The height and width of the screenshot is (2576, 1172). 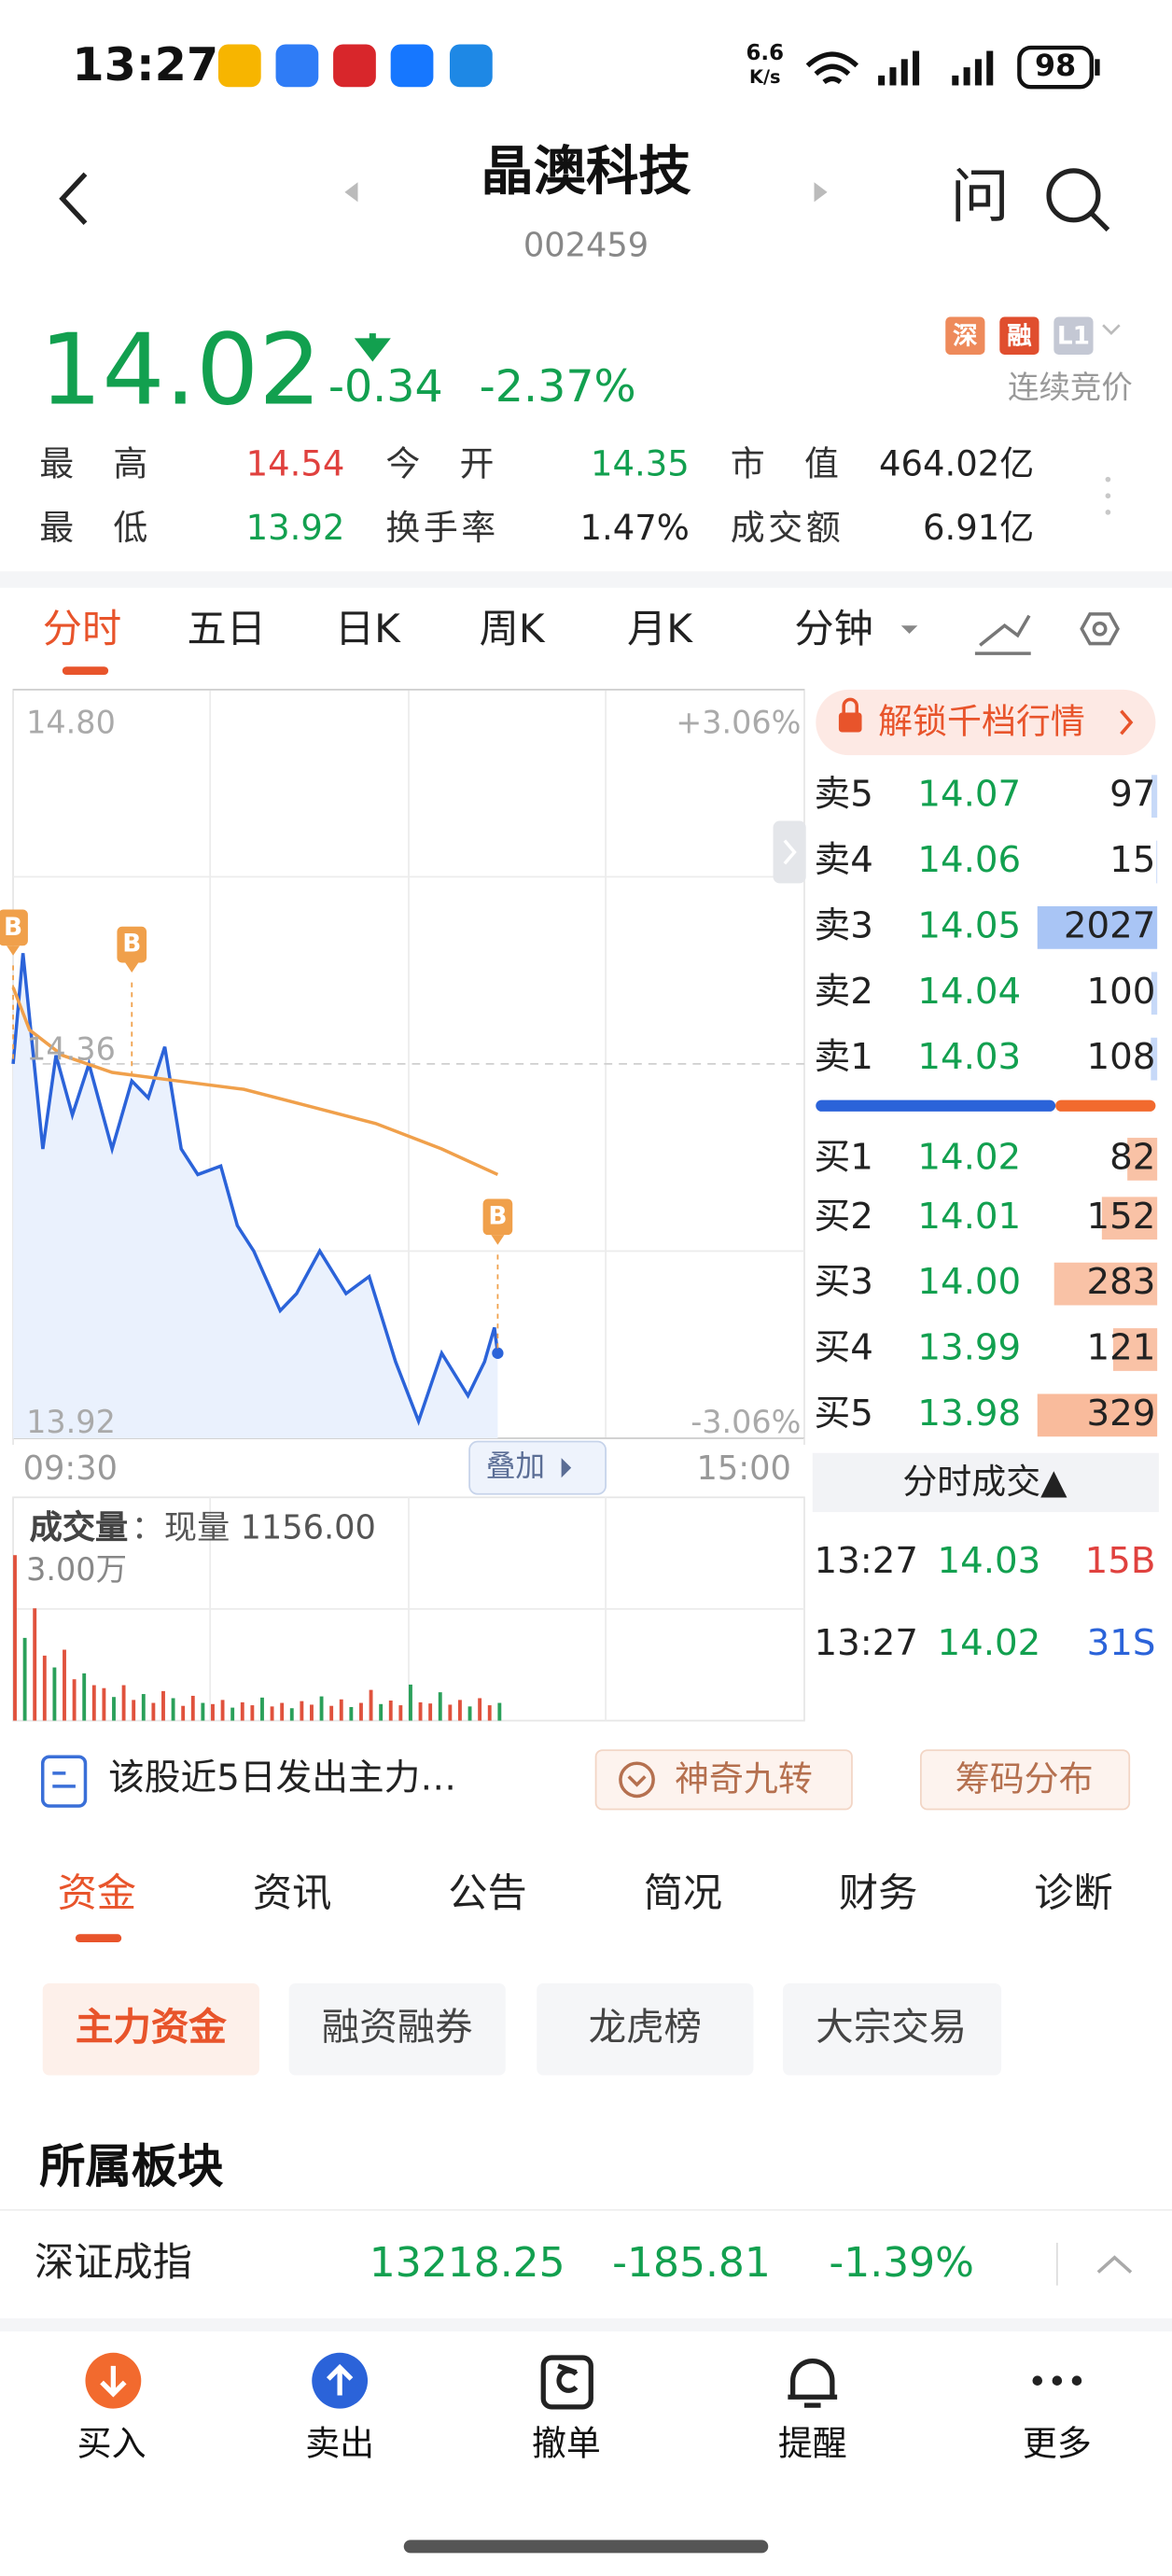 I want to click on battery-level: 98, so click(x=1056, y=66).